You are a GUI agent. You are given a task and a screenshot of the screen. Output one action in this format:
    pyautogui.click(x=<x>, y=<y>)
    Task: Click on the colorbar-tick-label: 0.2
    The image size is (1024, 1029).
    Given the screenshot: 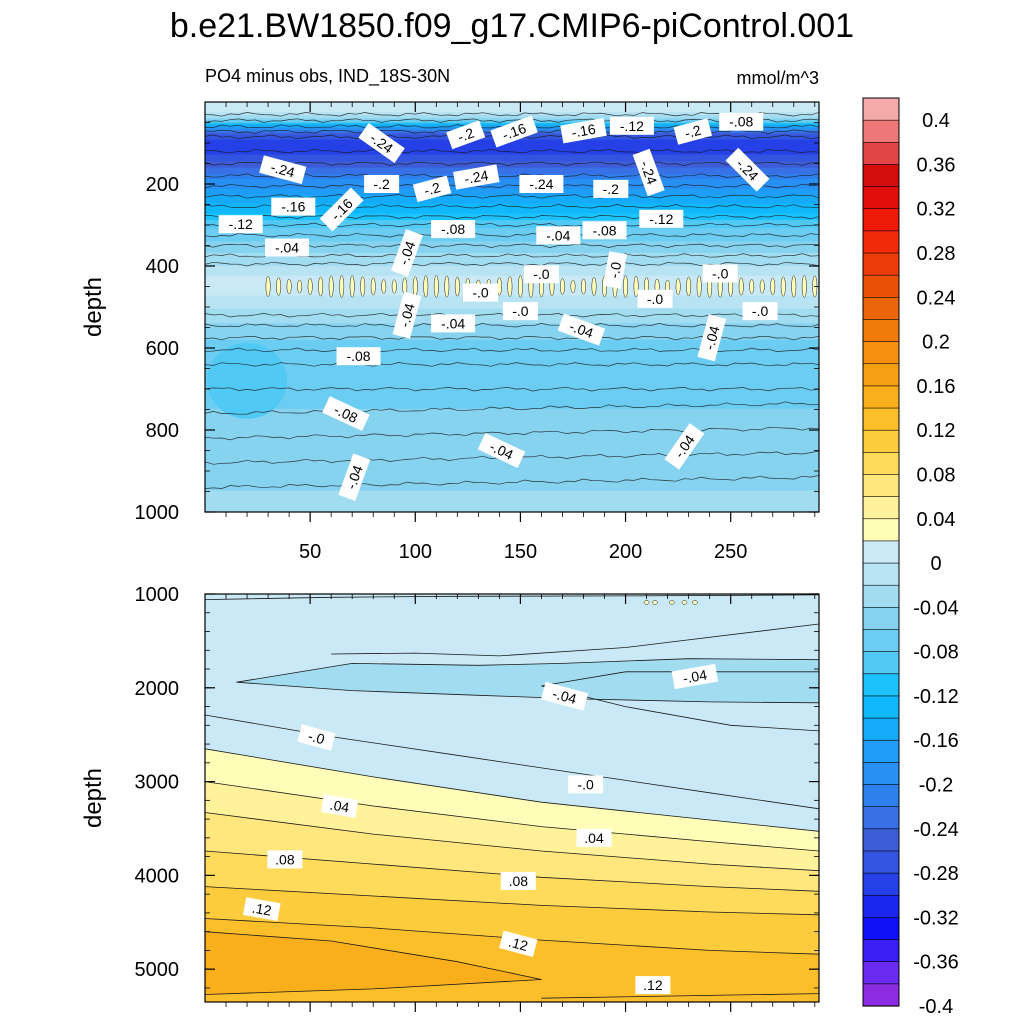 What is the action you would take?
    pyautogui.click(x=936, y=343)
    